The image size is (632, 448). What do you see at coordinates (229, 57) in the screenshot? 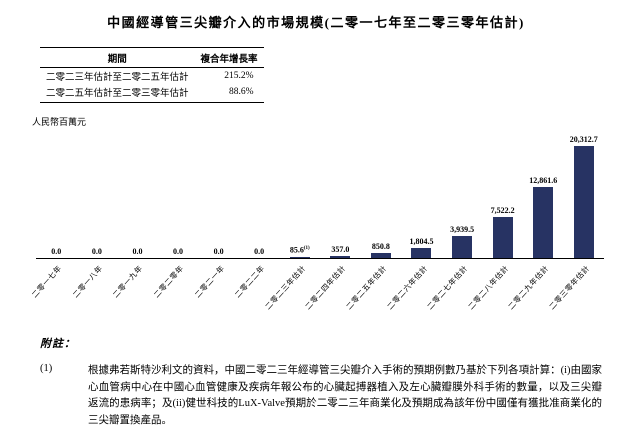
I see `cagr-table-header-cagr: 複合年增長率` at bounding box center [229, 57].